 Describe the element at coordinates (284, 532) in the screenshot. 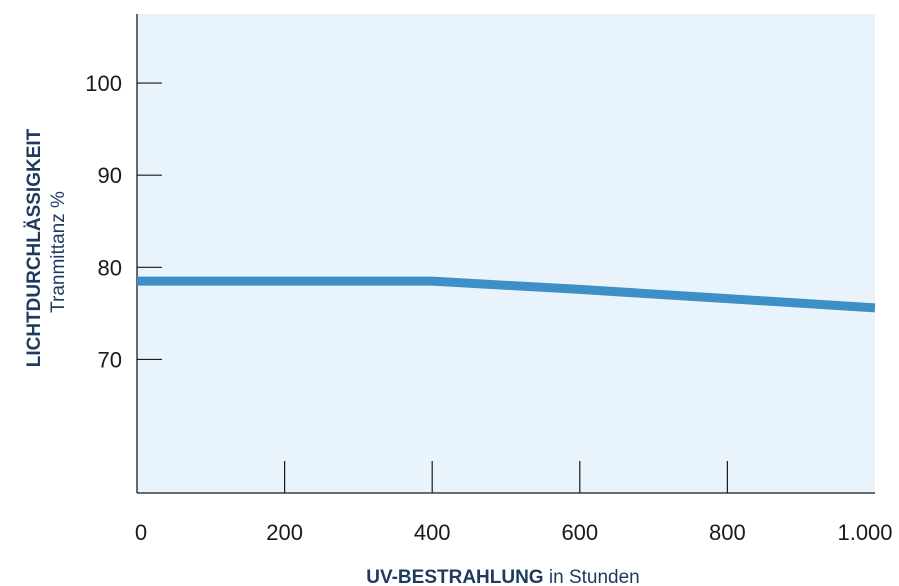

I see `x-tick-label: 200` at that location.